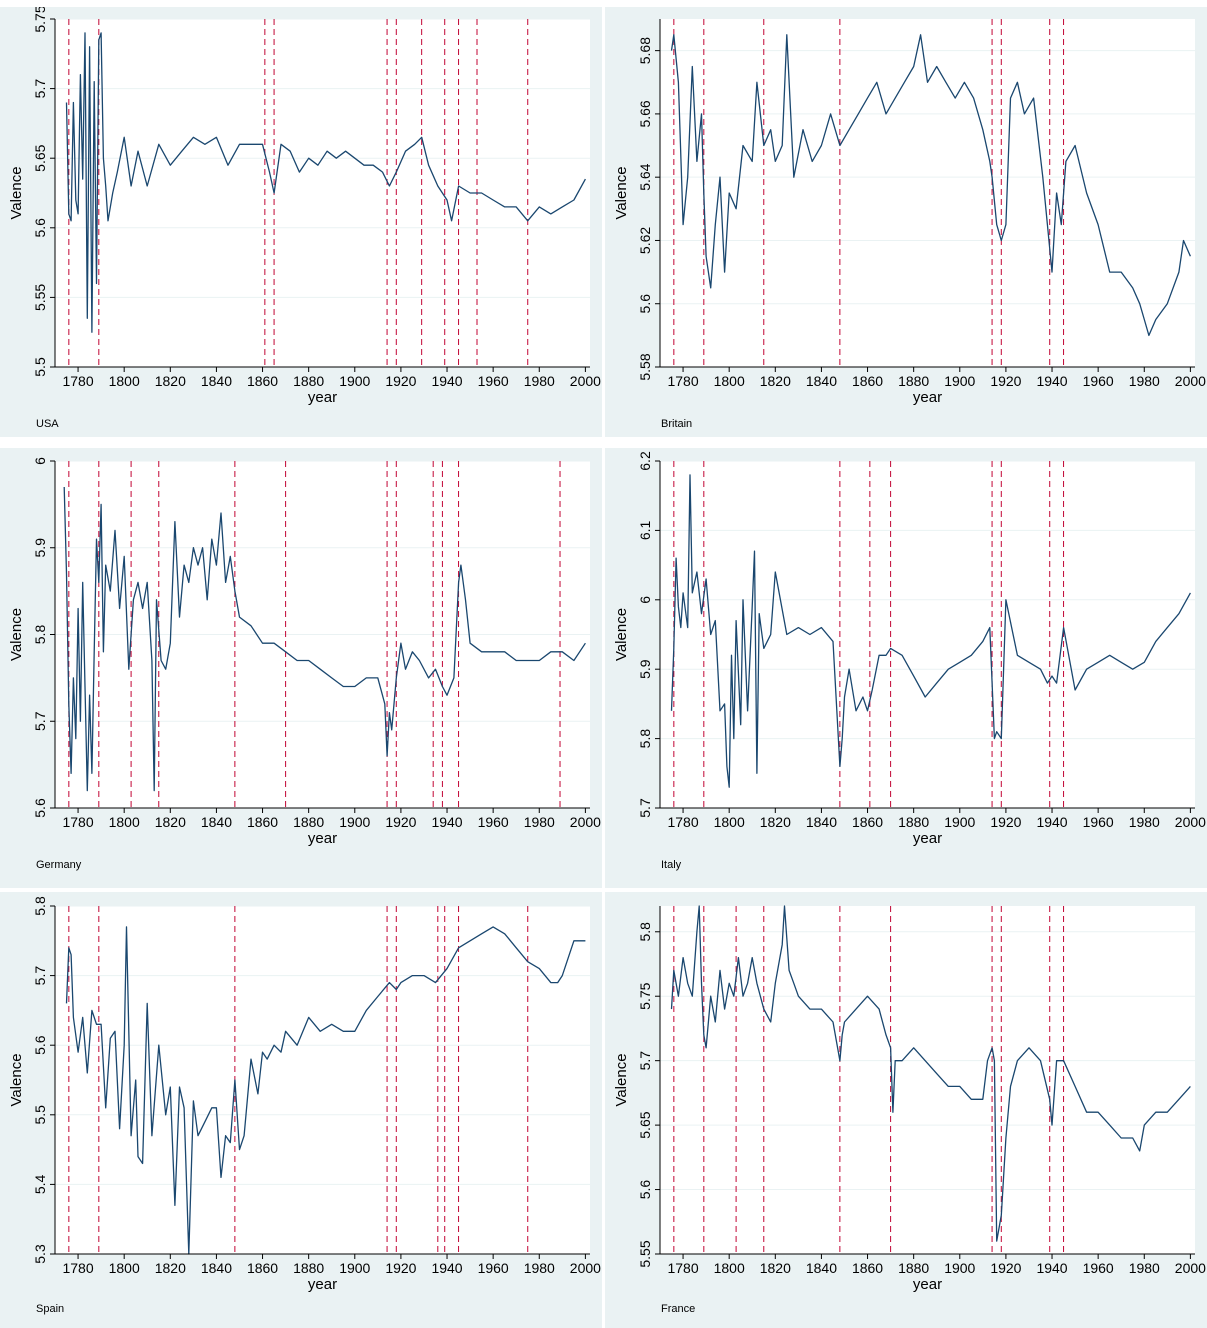  What do you see at coordinates (446, 822) in the screenshot?
I see `x-tick-label-germany-8: 1940` at bounding box center [446, 822].